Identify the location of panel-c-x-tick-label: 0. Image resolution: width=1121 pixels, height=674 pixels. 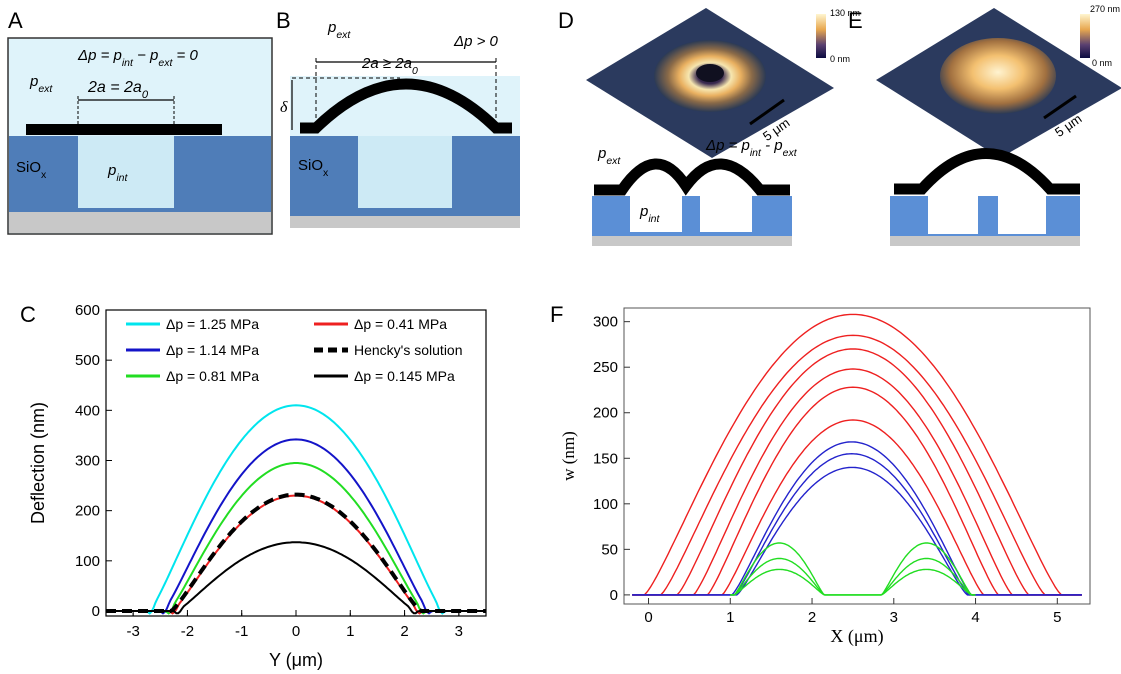
(296, 631).